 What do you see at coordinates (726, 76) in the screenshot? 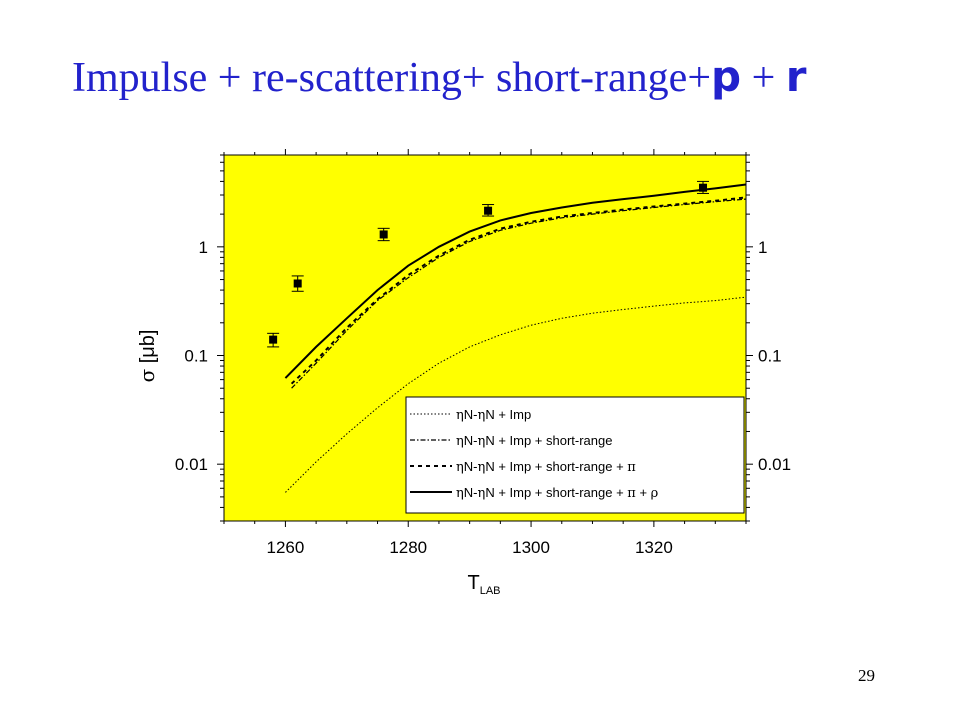
I see `title-pi-symbol: p` at bounding box center [726, 76].